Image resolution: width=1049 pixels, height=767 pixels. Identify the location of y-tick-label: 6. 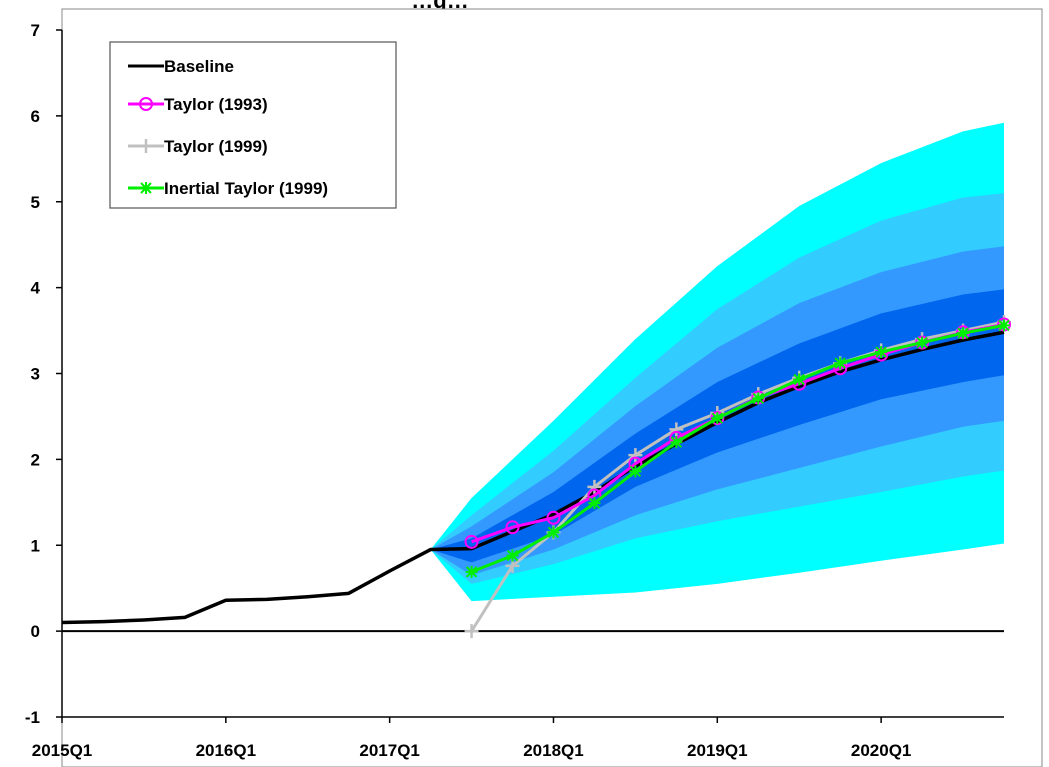
(35, 116).